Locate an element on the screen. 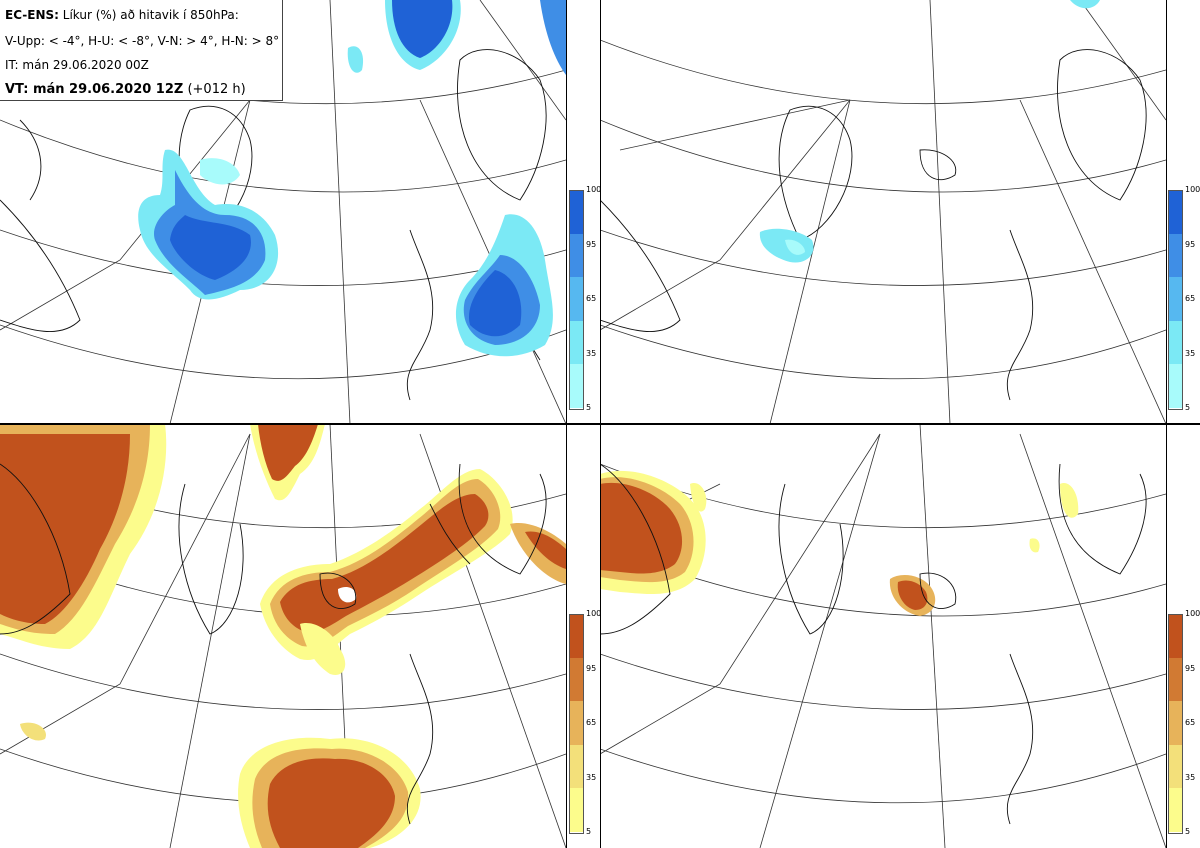 This screenshot has width=1200, height=848. lead-time-label: (+012 h) is located at coordinates (214, 89).